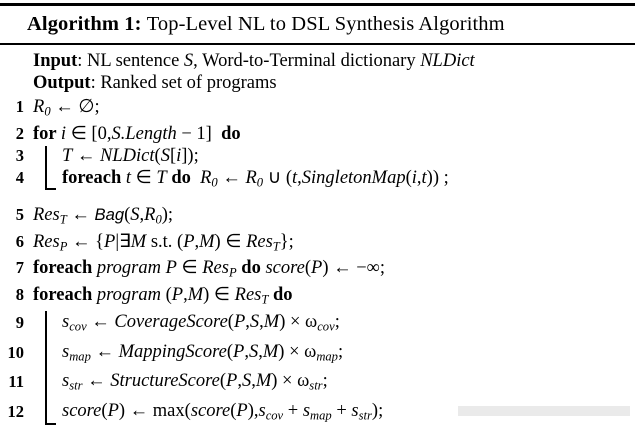 The height and width of the screenshot is (429, 635). What do you see at coordinates (317, 4) in the screenshot?
I see `top-rule` at bounding box center [317, 4].